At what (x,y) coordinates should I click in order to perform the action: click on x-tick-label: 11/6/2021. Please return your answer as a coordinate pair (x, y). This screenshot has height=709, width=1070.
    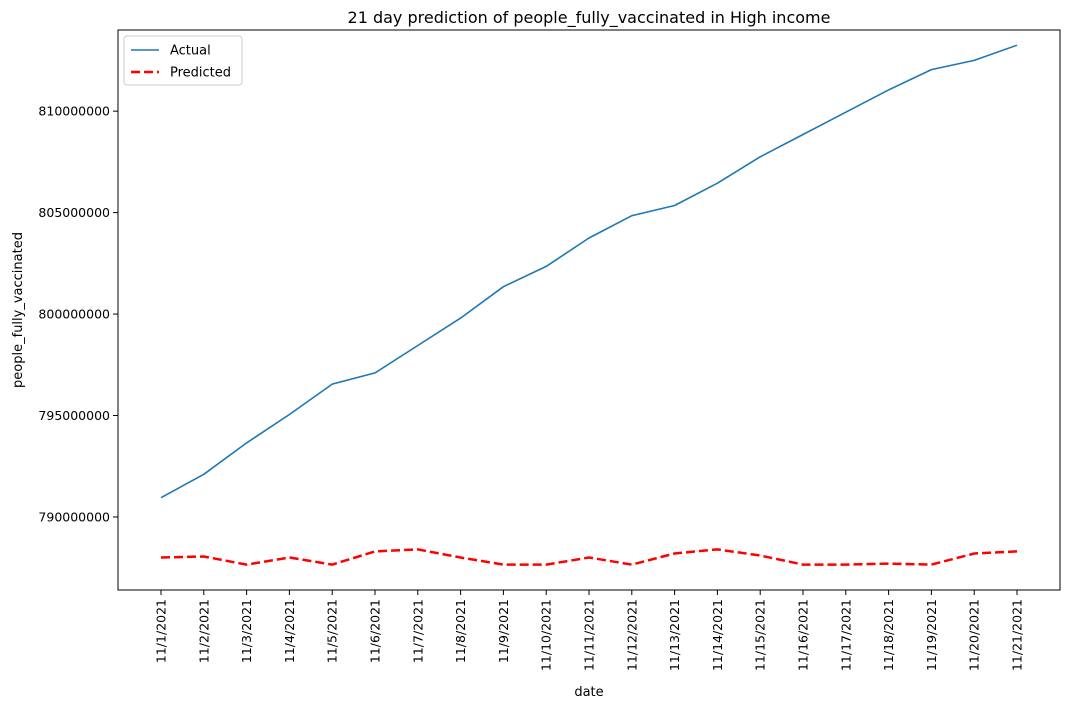
    Looking at the image, I should click on (375, 631).